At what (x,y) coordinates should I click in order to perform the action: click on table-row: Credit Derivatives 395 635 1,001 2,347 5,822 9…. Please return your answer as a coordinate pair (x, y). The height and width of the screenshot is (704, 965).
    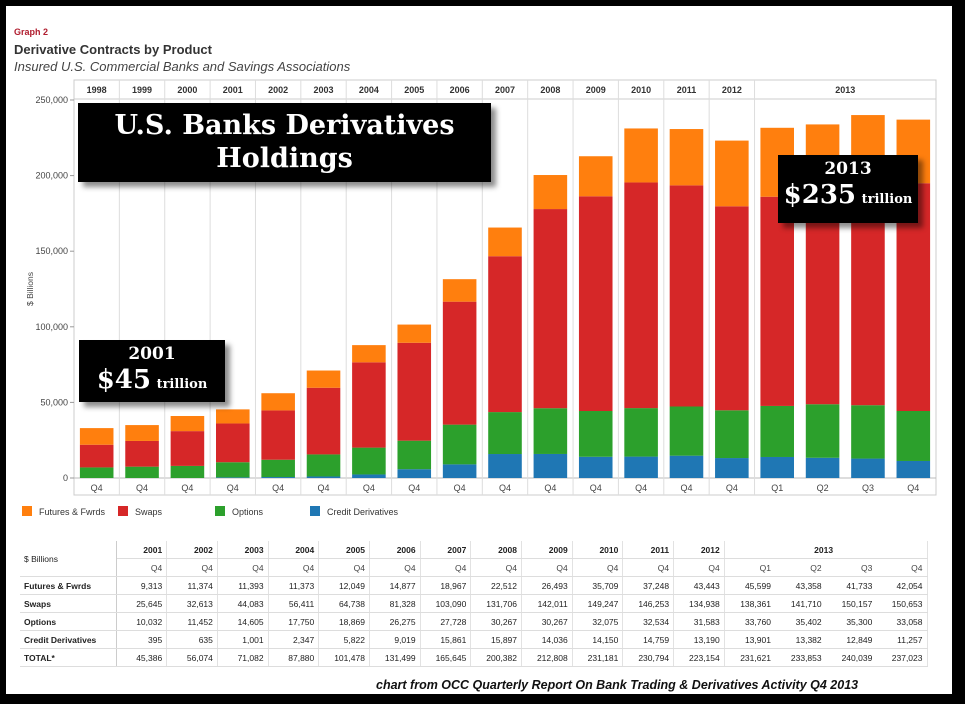
    Looking at the image, I should click on (474, 639).